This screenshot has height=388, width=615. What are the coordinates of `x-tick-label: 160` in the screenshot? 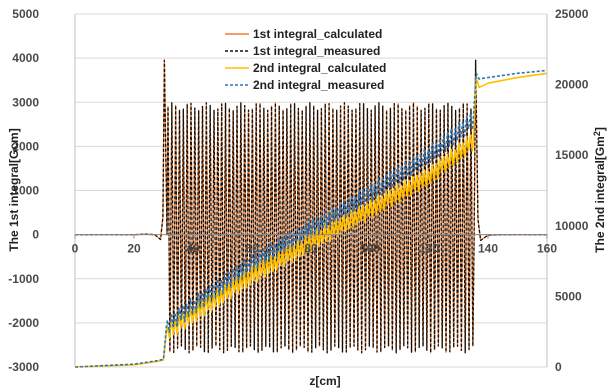 It's located at (547, 249).